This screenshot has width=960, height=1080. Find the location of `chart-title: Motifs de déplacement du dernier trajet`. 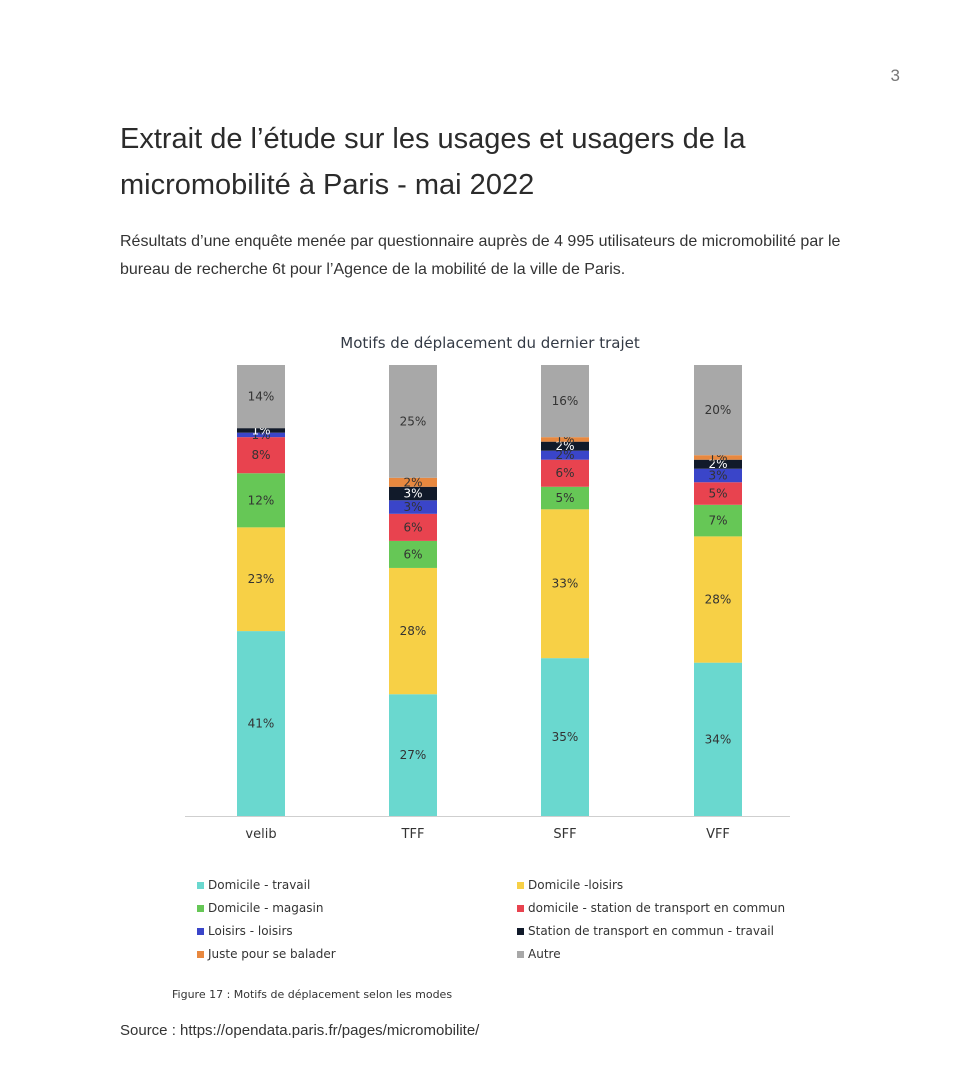

chart-title: Motifs de déplacement du dernier trajet is located at coordinates (490, 343).